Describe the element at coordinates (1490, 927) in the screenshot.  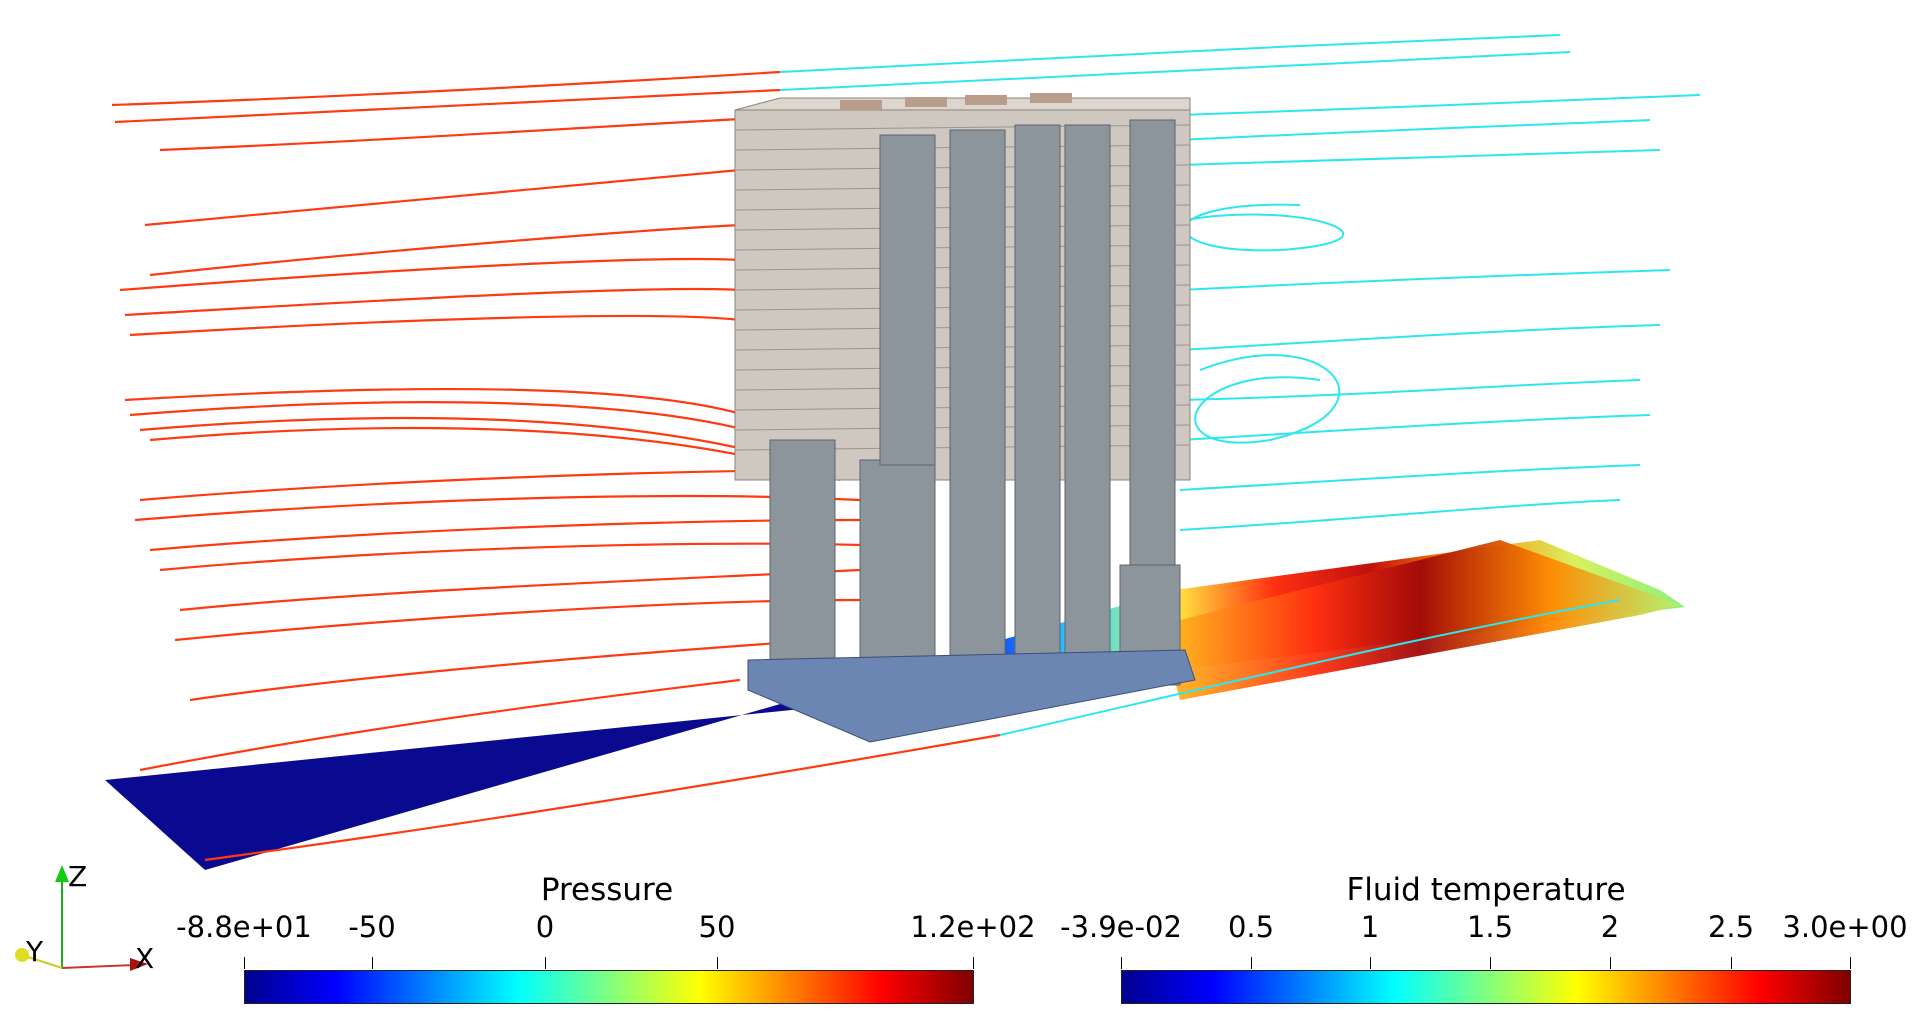
I see `temperature-tick-label: 1.5` at that location.